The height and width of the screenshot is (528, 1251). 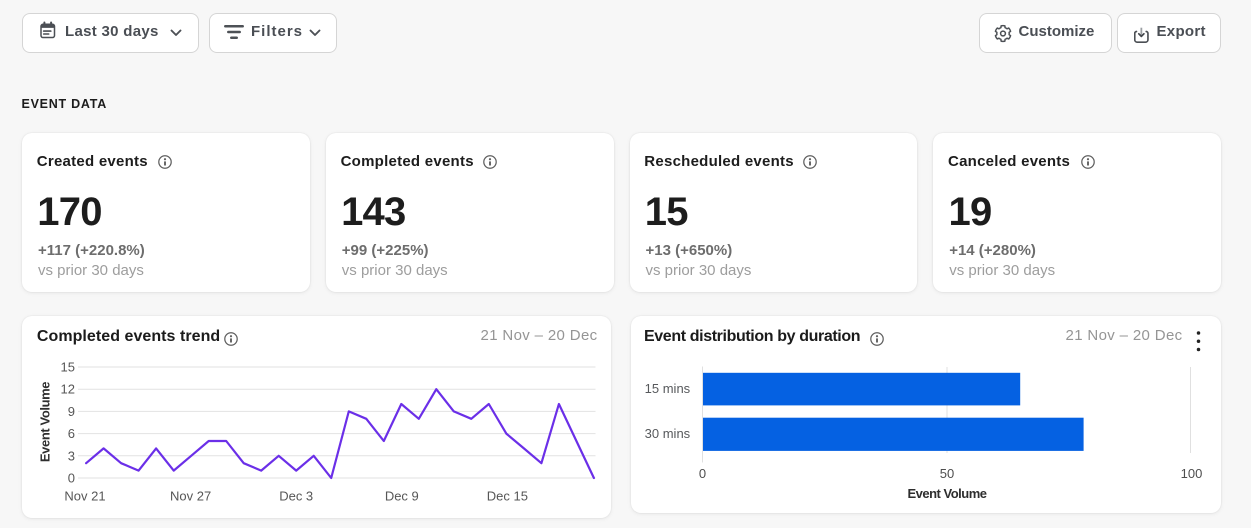 What do you see at coordinates (506, 495) in the screenshot?
I see `svg-text: Dec 15` at bounding box center [506, 495].